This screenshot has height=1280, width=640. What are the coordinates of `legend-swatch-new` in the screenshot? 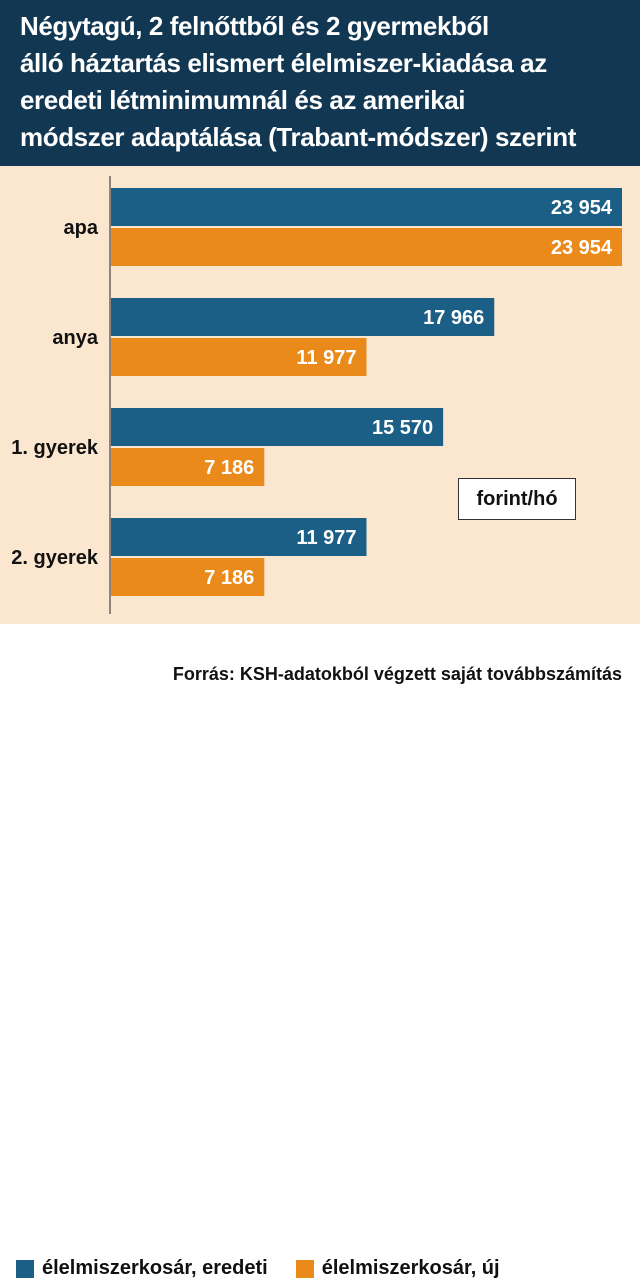 It's located at (304, 1268).